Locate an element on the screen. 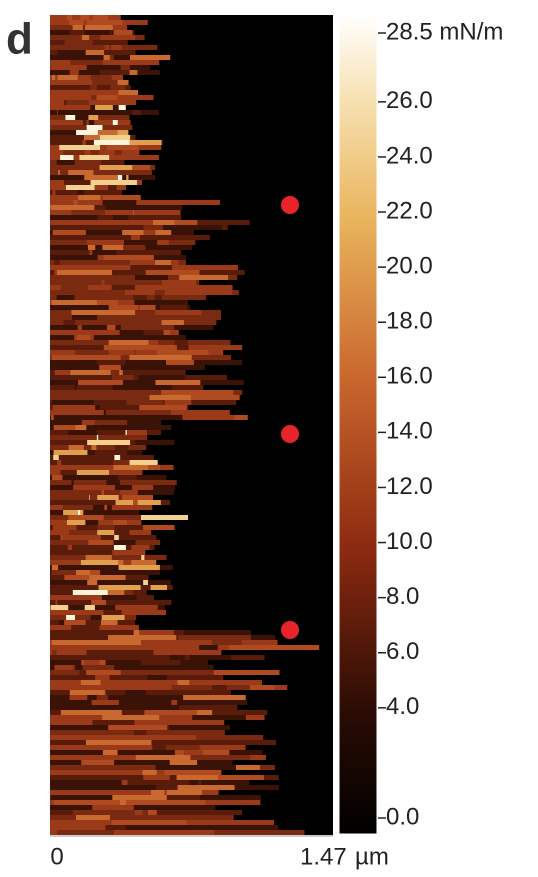  colorbar-tick-label: 20.0 is located at coordinates (409, 265).